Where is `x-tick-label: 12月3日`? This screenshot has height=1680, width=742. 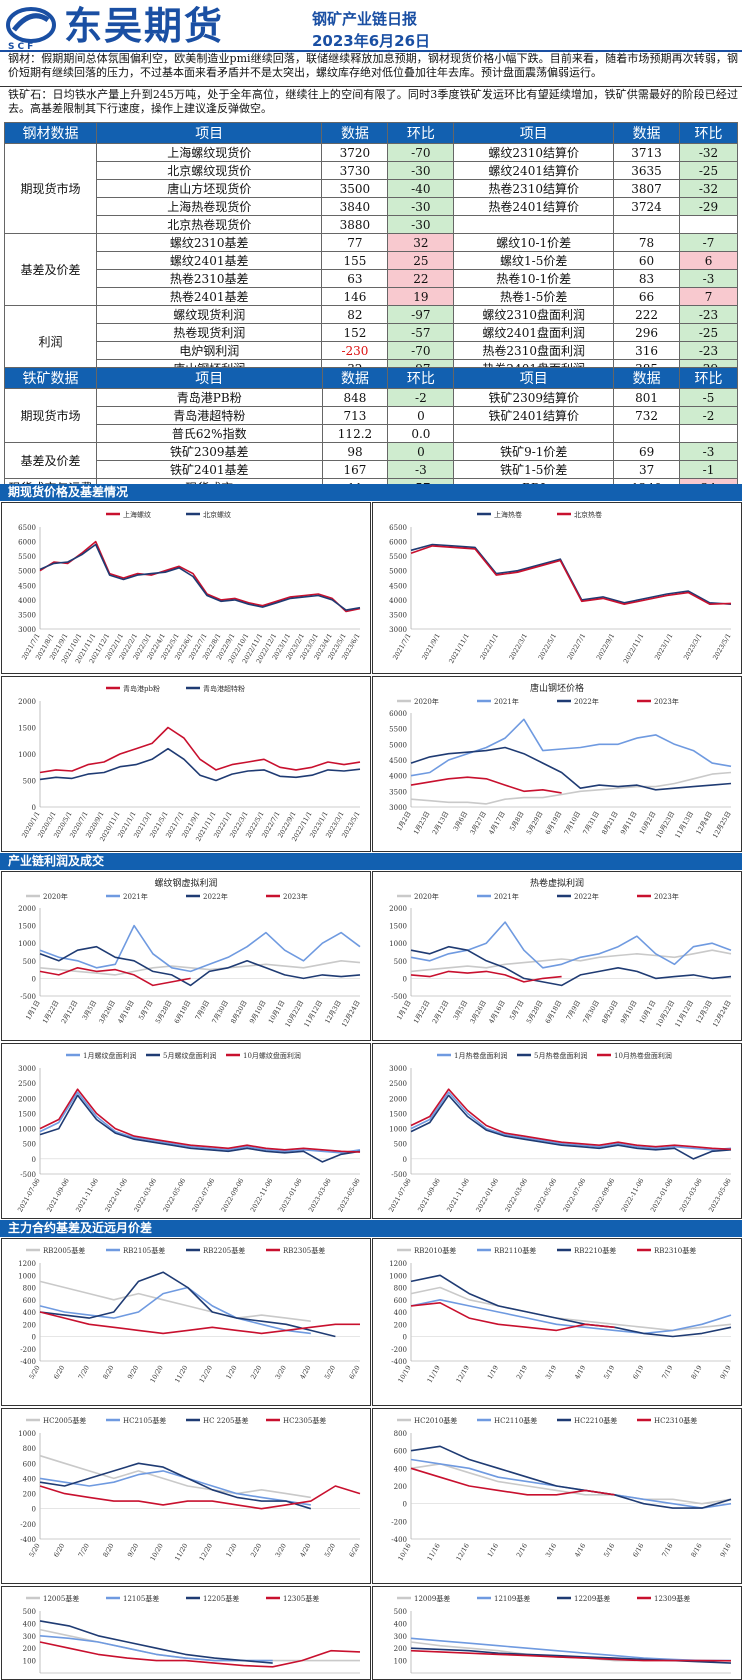
x-tick-label: 12月3日 is located at coordinates (333, 1012).